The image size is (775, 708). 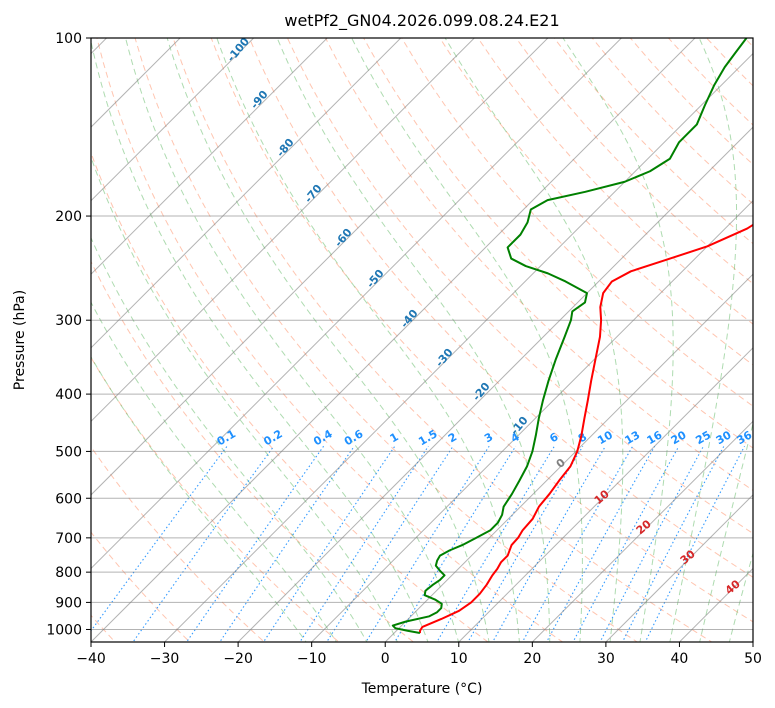 I want to click on y-tick-label: 300, so click(x=68, y=321).